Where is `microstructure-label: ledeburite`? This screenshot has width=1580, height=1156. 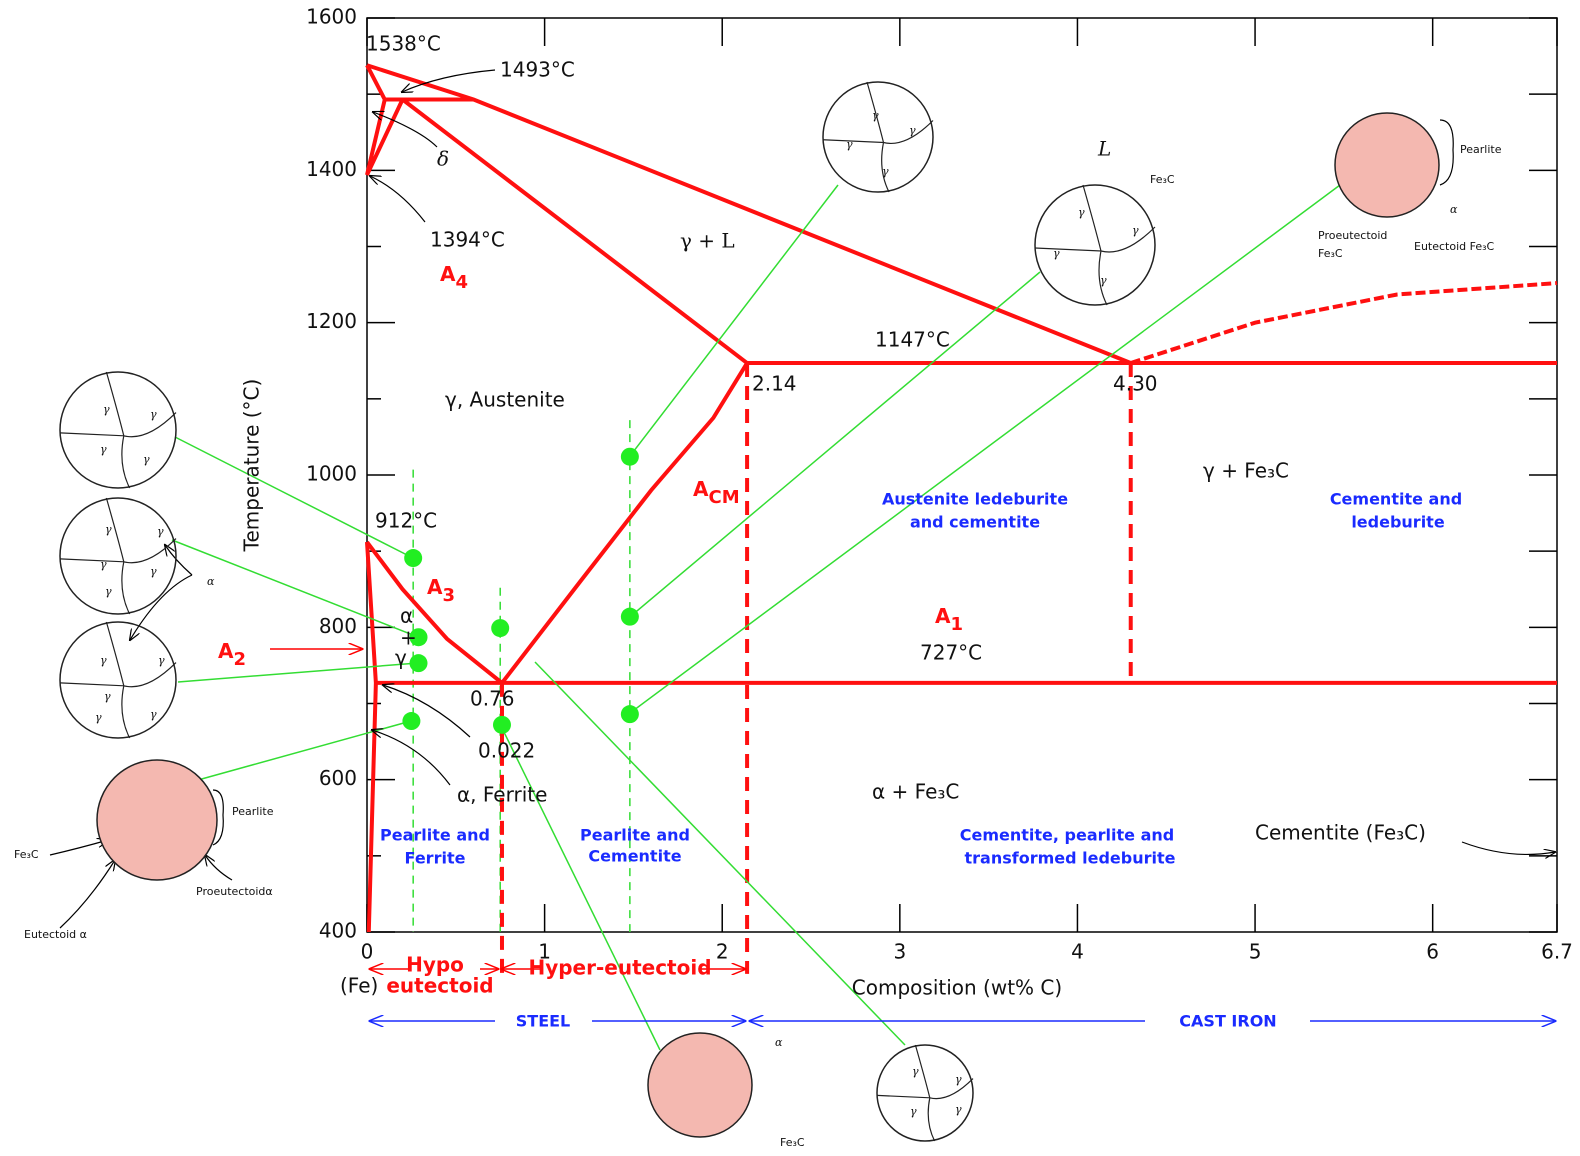
microstructure-label: ledeburite is located at coordinates (1398, 522).